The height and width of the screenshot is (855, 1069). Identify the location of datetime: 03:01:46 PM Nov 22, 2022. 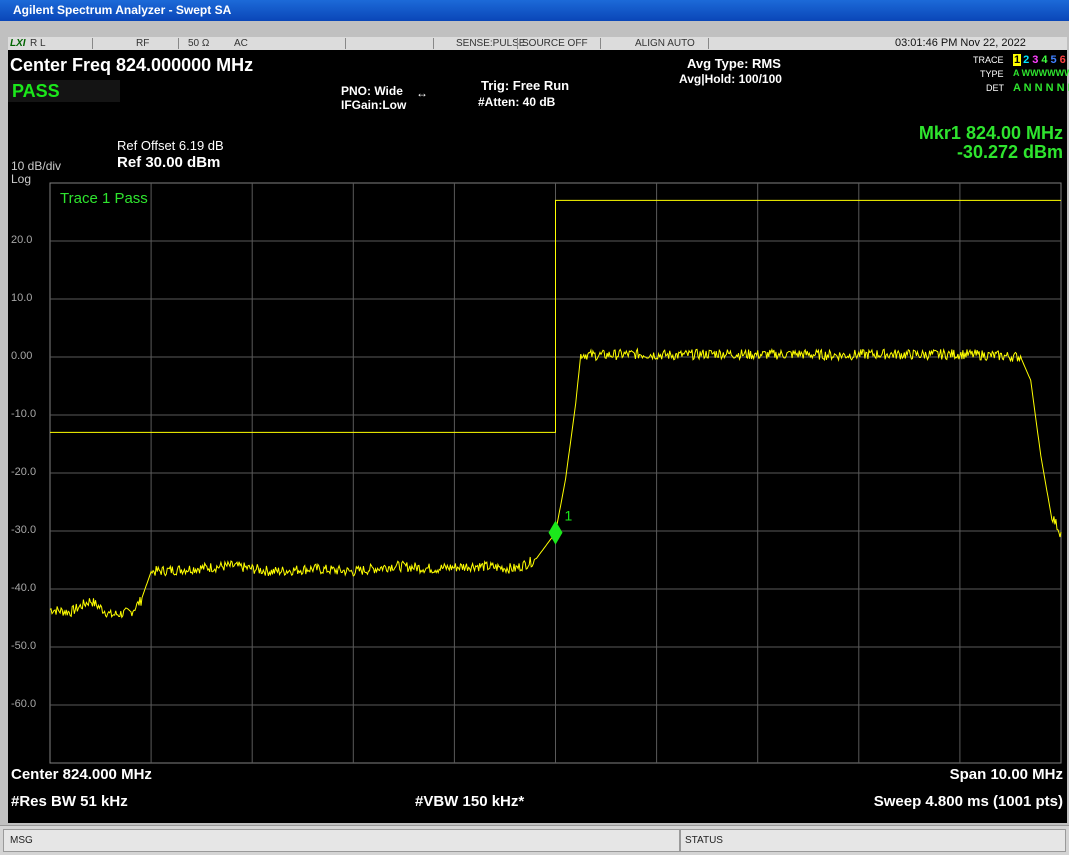
(960, 43).